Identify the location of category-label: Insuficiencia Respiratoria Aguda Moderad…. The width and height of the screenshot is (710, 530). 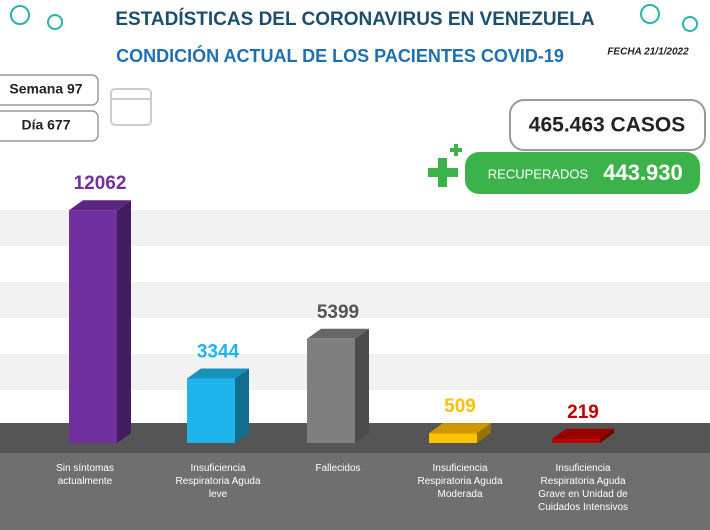
(460, 481).